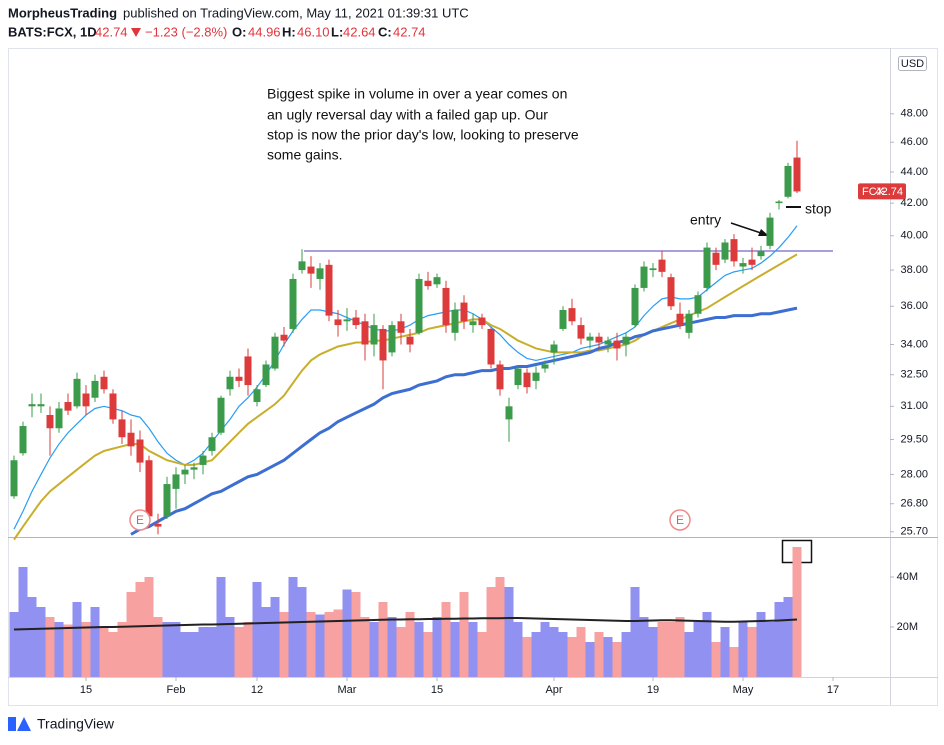  I want to click on symbol: BATS:FCX, 1D, so click(52, 31).